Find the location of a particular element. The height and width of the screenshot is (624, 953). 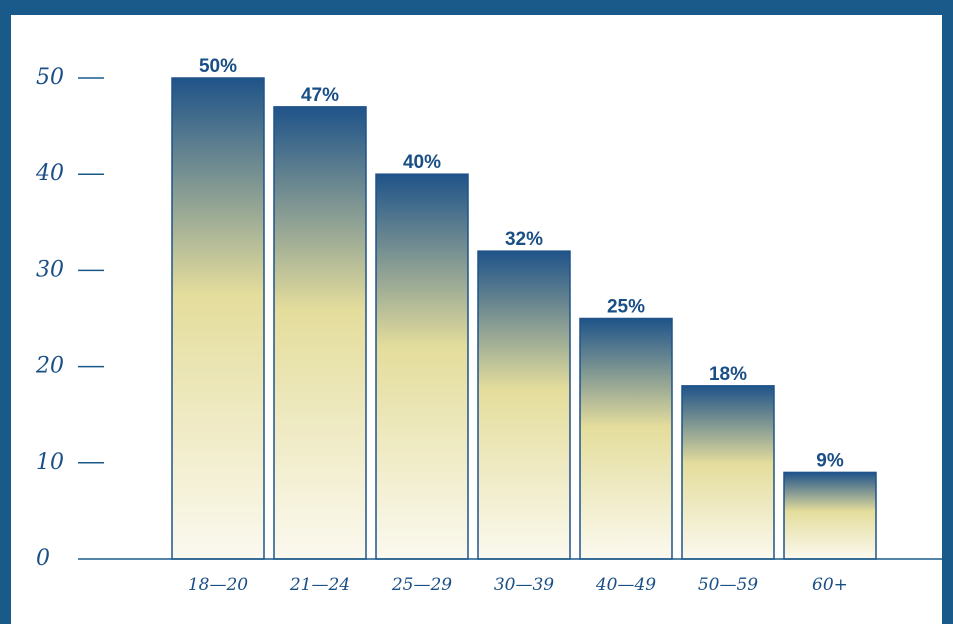

x-category-label: 40—49 is located at coordinates (625, 585).